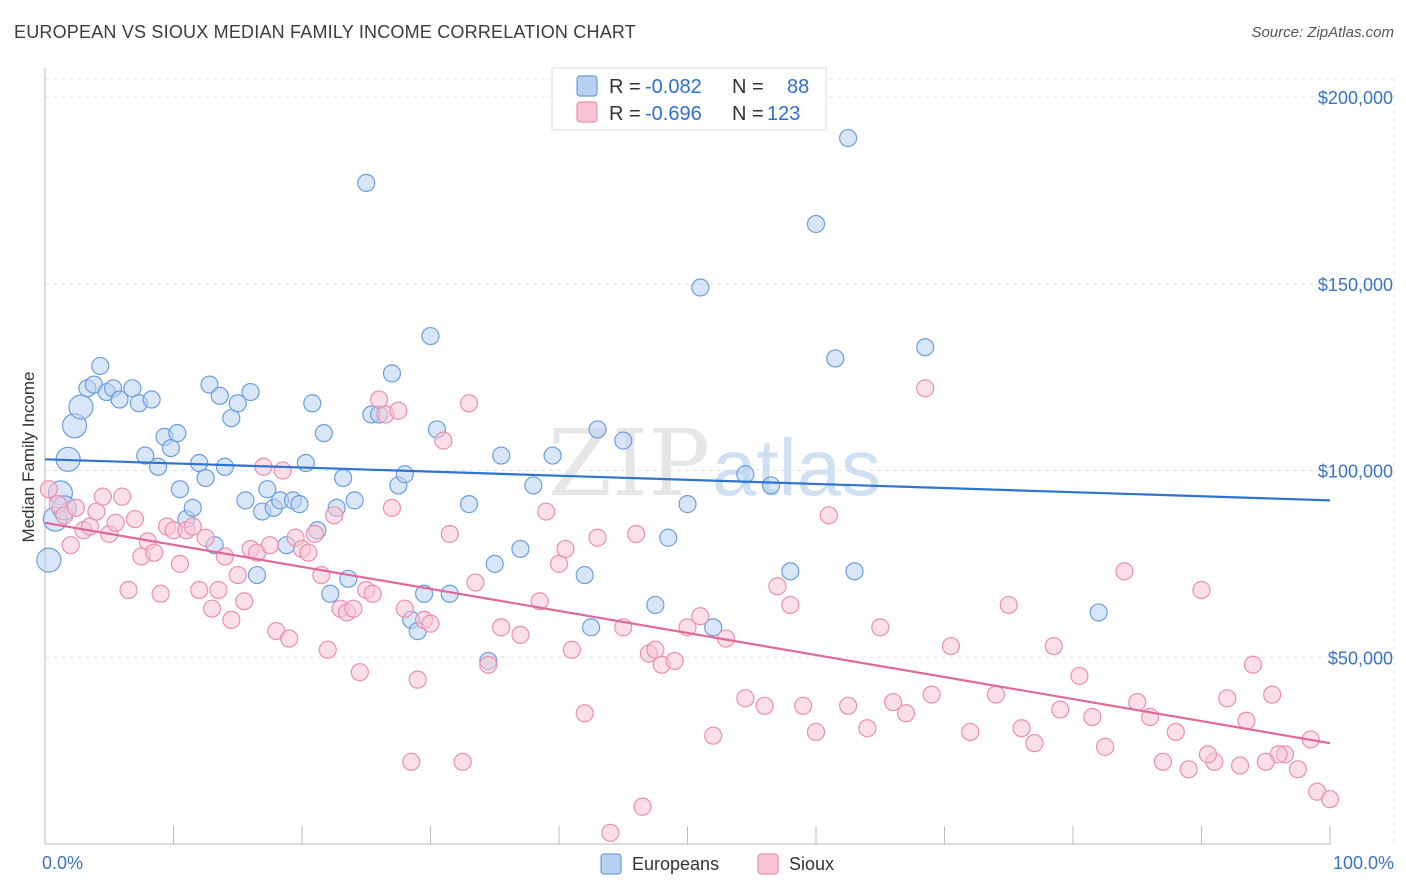 Image resolution: width=1406 pixels, height=892 pixels. I want to click on legend-r-label: R =, so click(625, 87).